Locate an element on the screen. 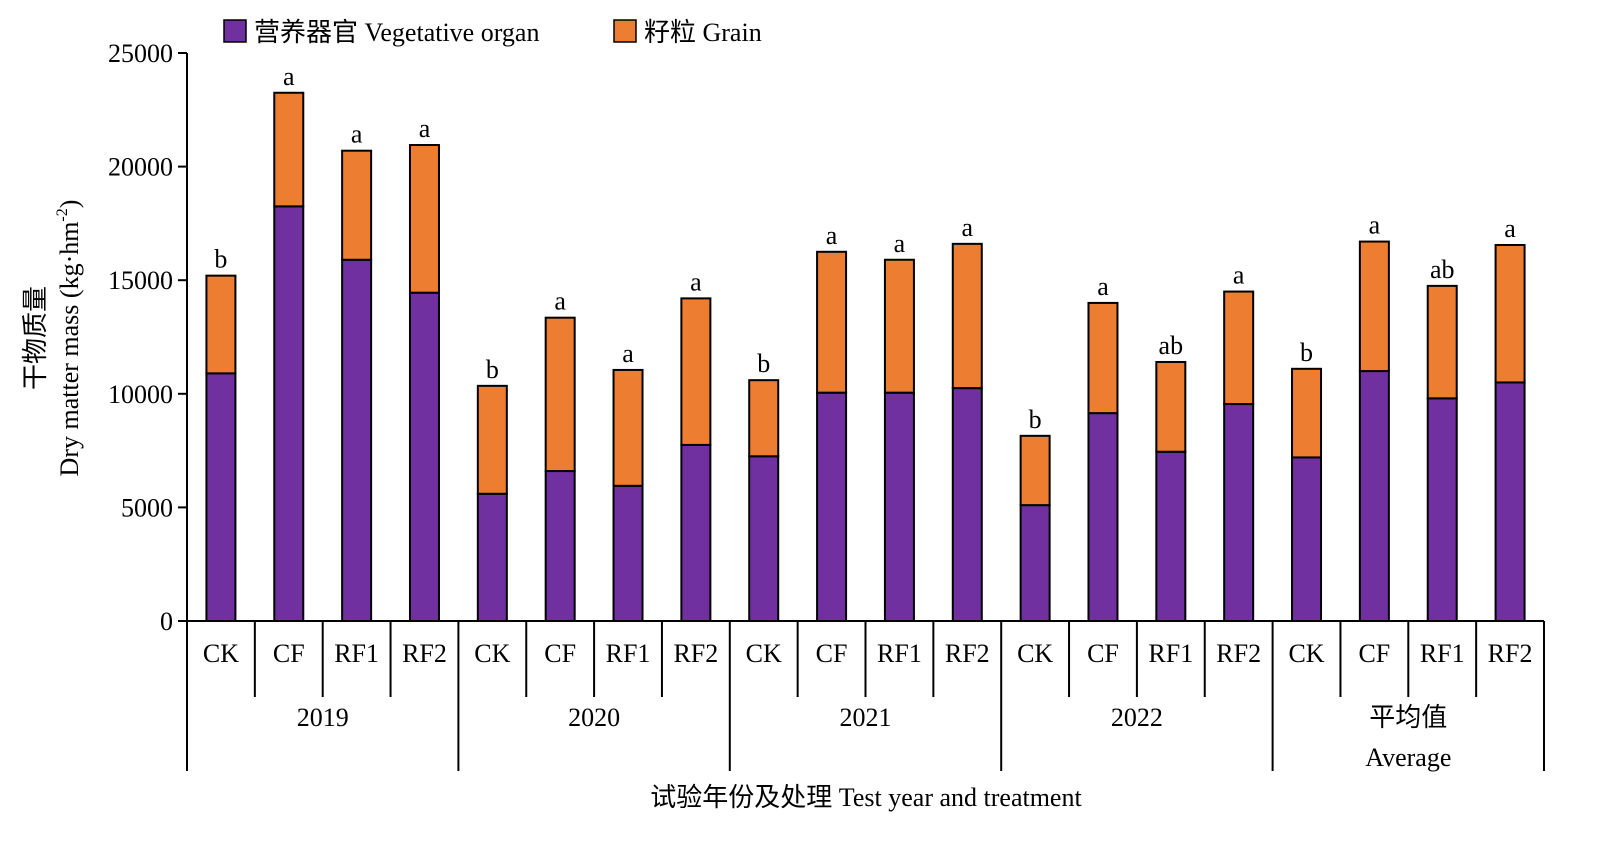 The image size is (1608, 852). y-axis-title-close: ) is located at coordinates (69, 204).